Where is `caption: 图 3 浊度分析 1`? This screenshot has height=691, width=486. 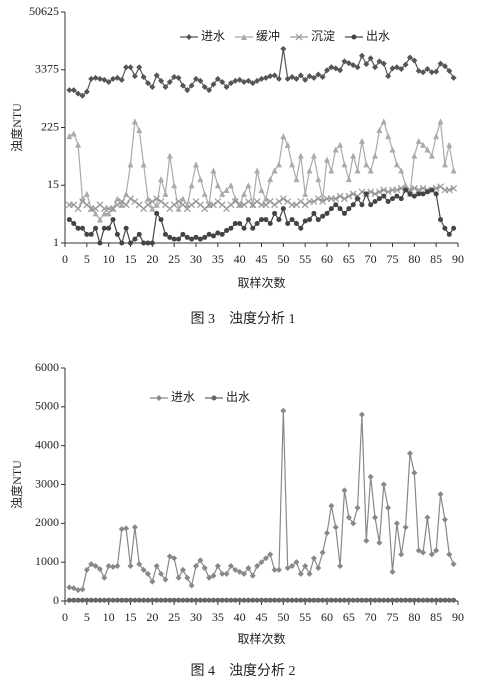 caption: 图 3 浊度分析 1 is located at coordinates (243, 319).